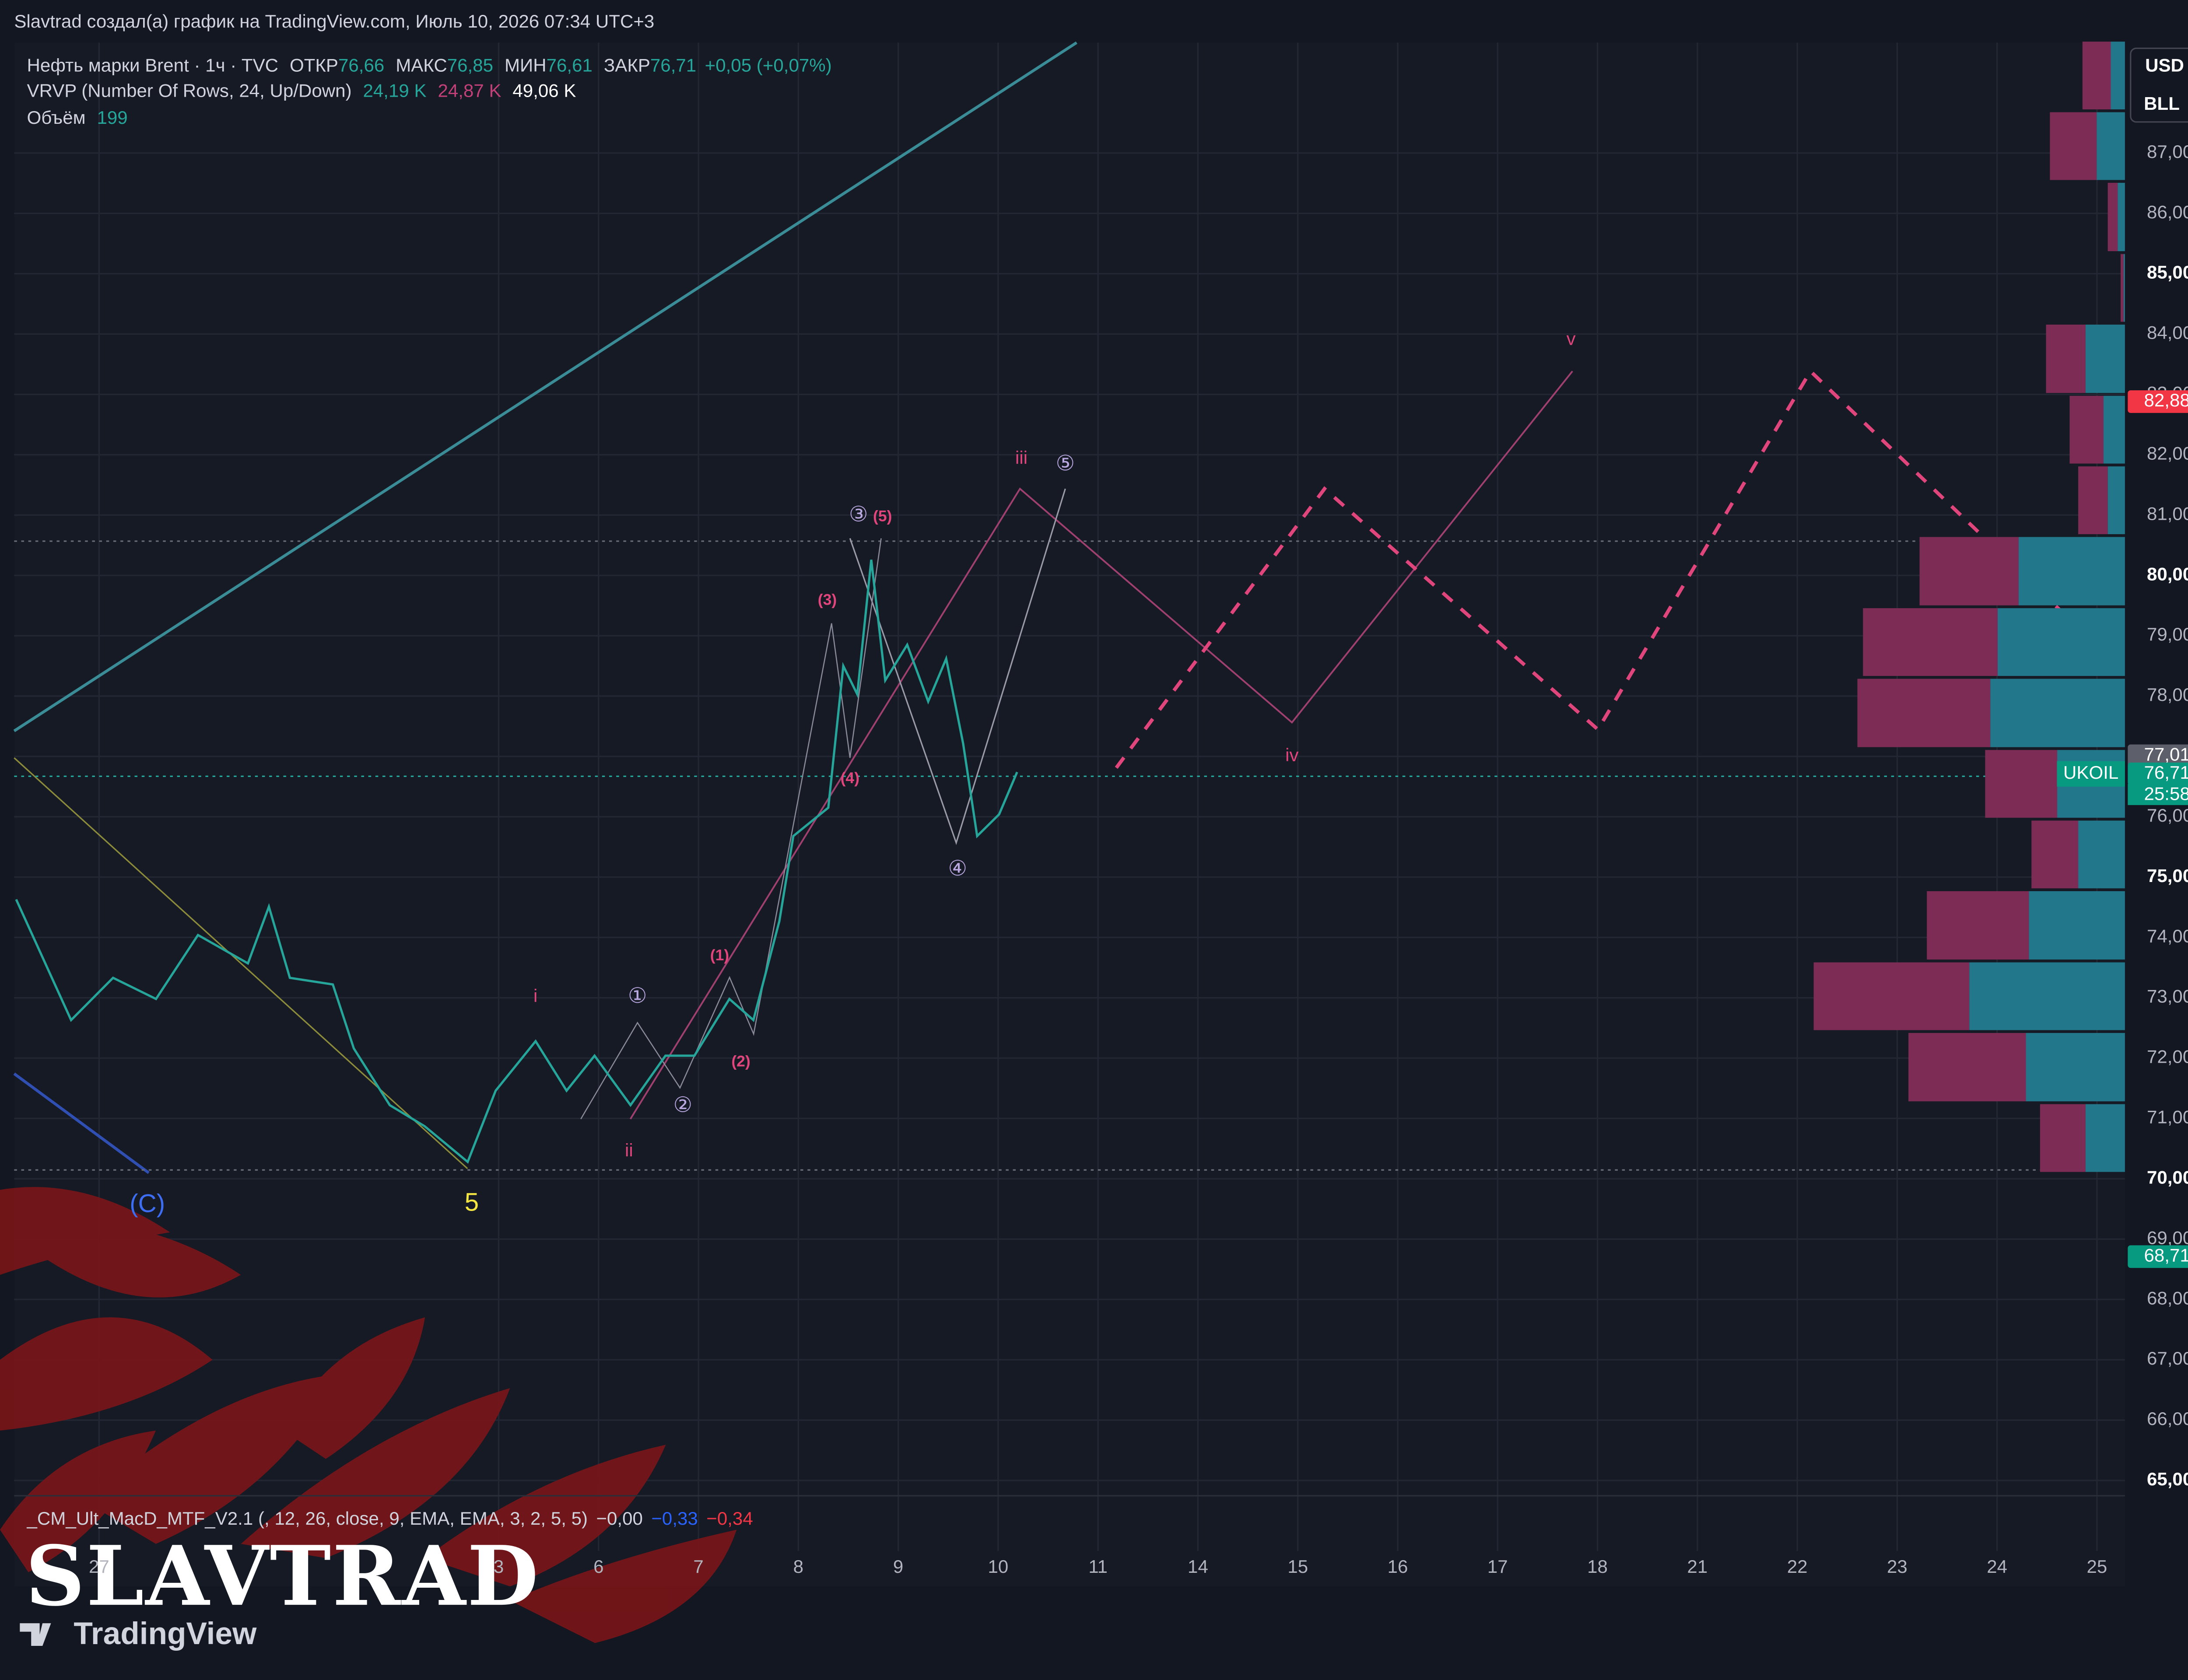 The width and height of the screenshot is (2188, 1680). I want to click on wave-label: (1), so click(719, 955).